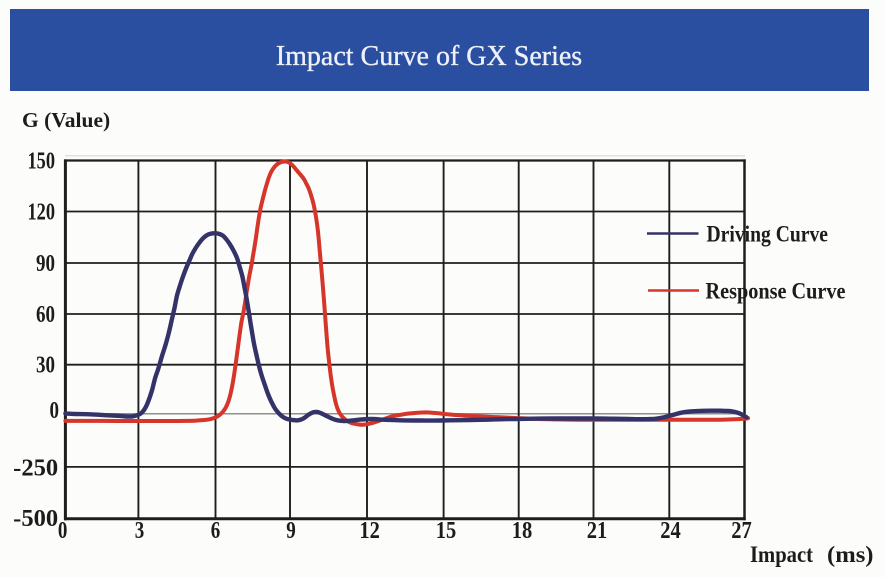 The width and height of the screenshot is (886, 577). I want to click on svg-text: 150, so click(42, 162).